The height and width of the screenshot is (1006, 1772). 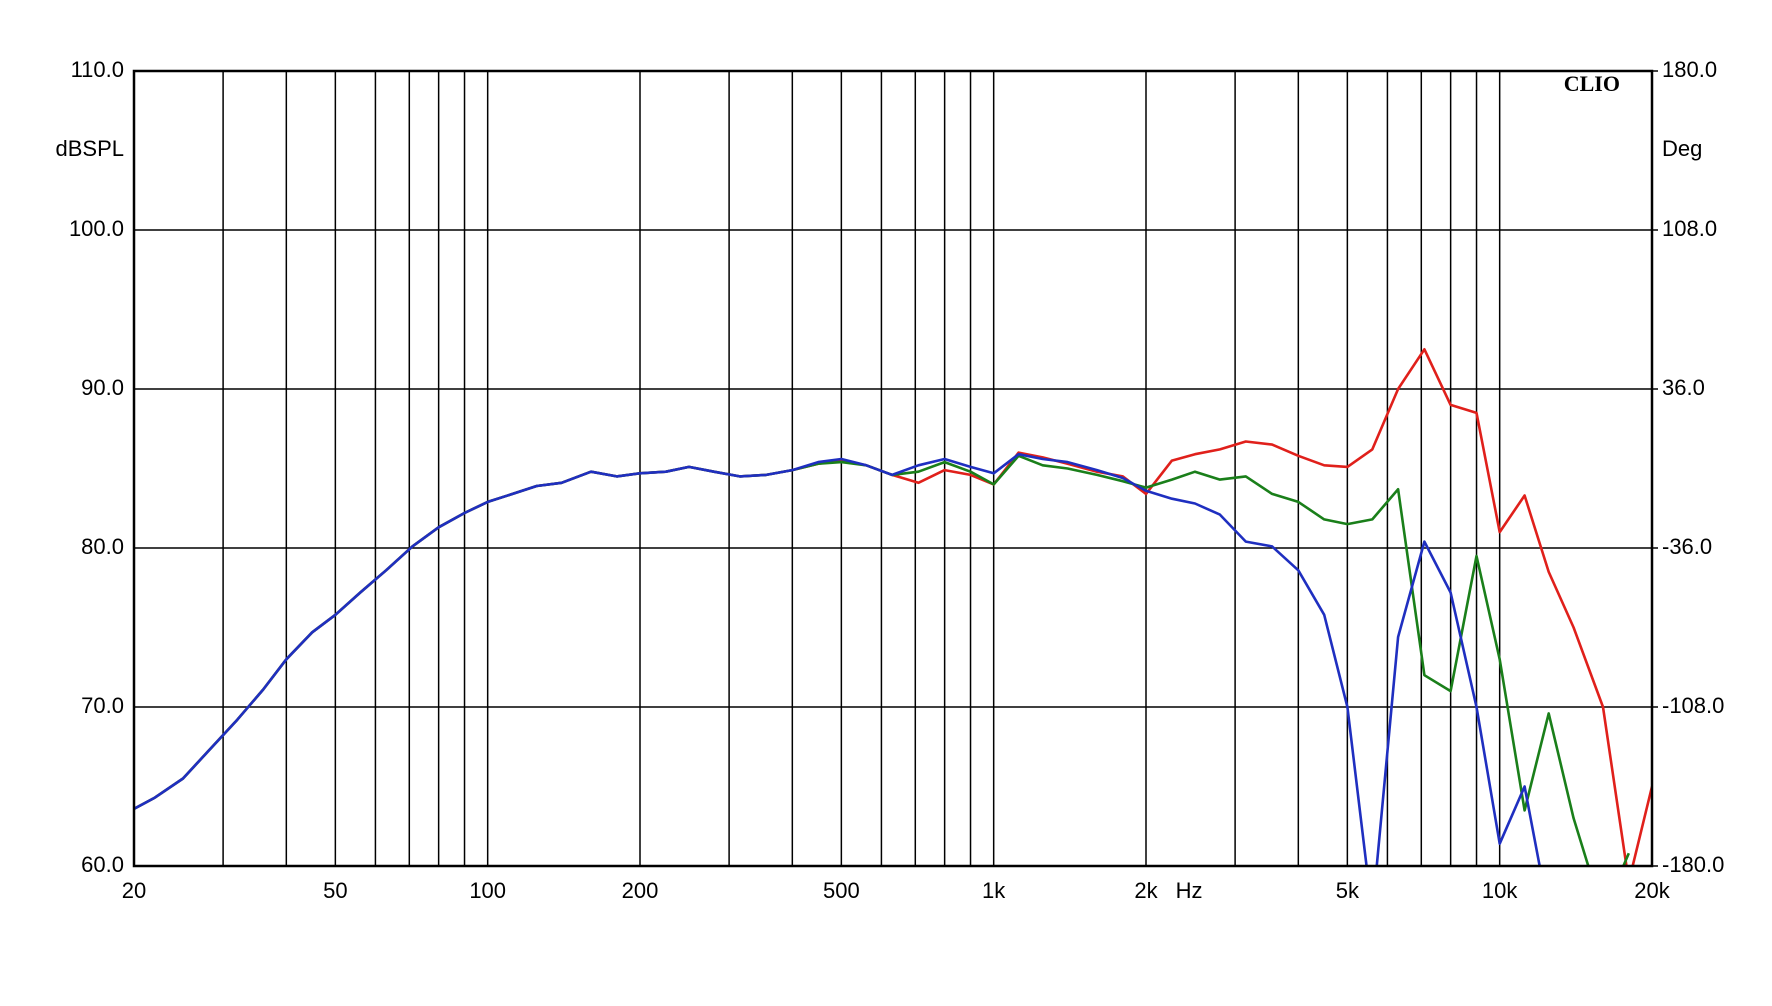 What do you see at coordinates (97, 69) in the screenshot?
I see `y-tick-label: 110.0` at bounding box center [97, 69].